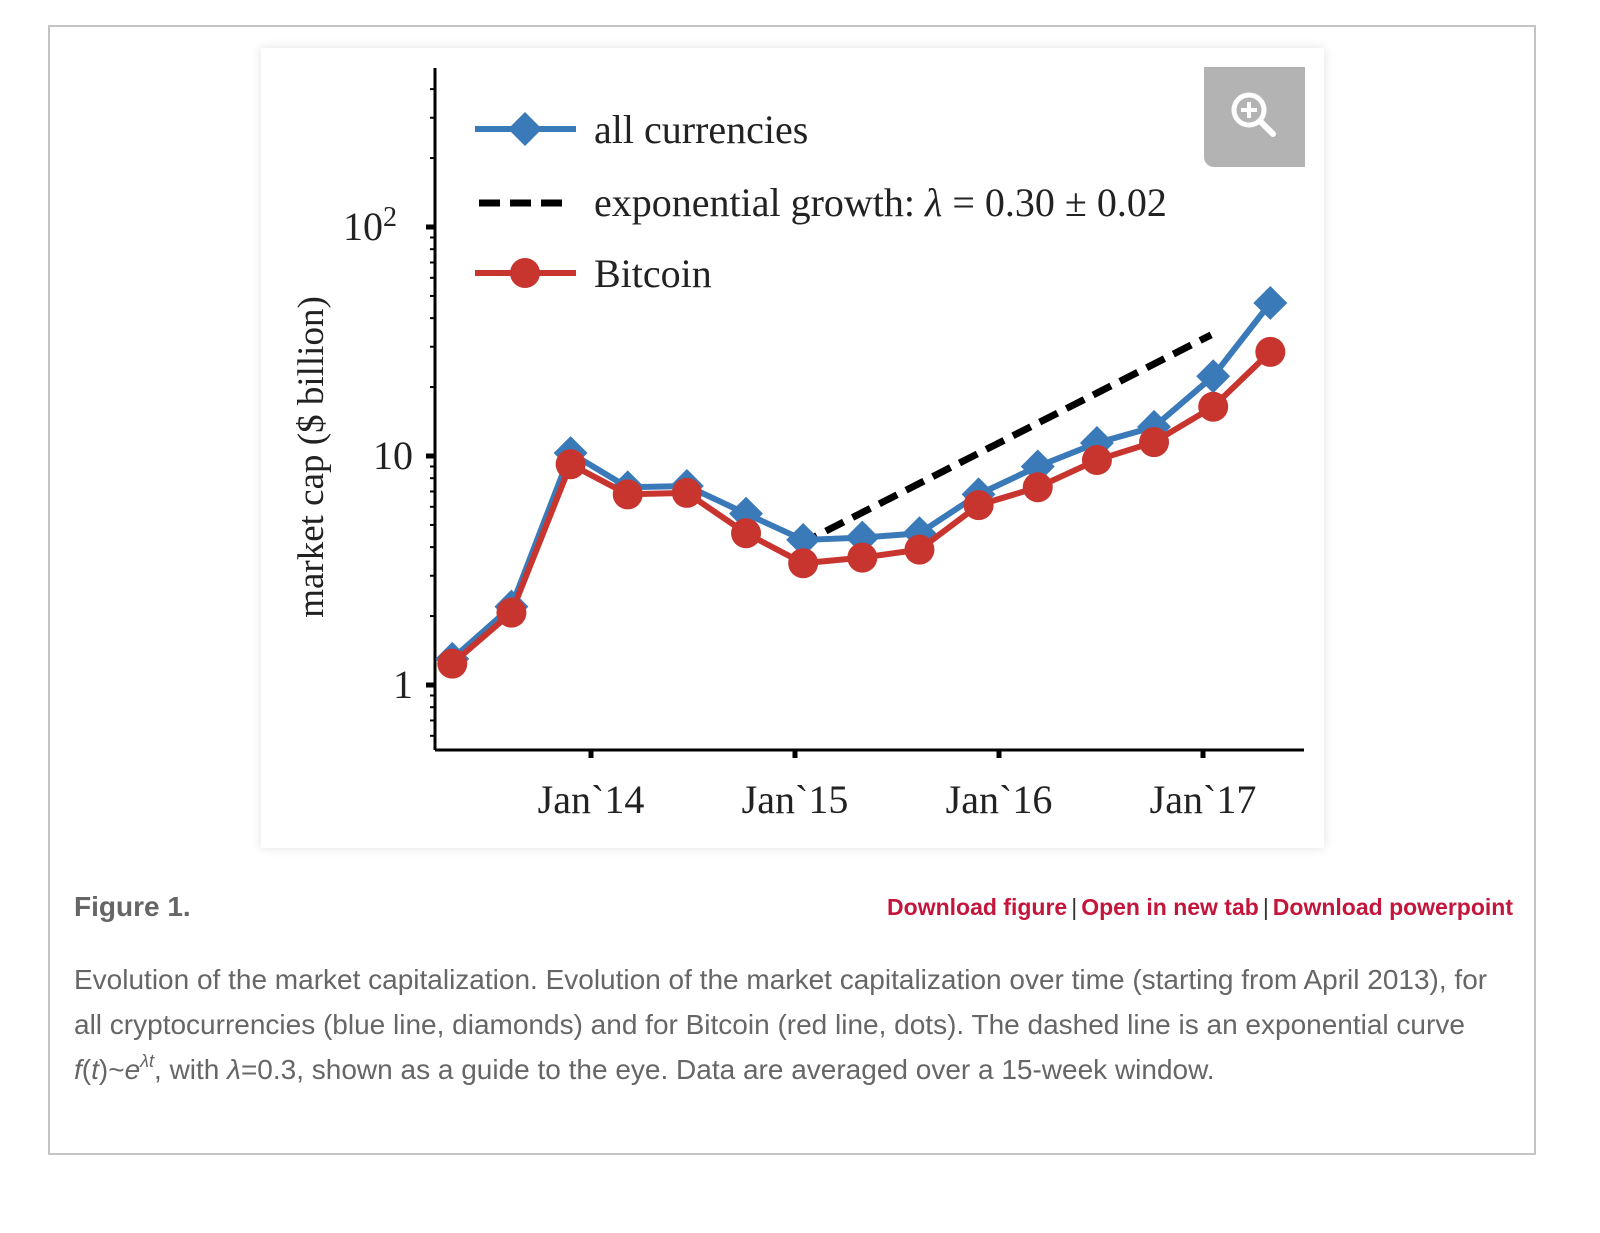 The image size is (1600, 1233). I want to click on legend-entry-bitcoin: Bitcoin, so click(593, 273).